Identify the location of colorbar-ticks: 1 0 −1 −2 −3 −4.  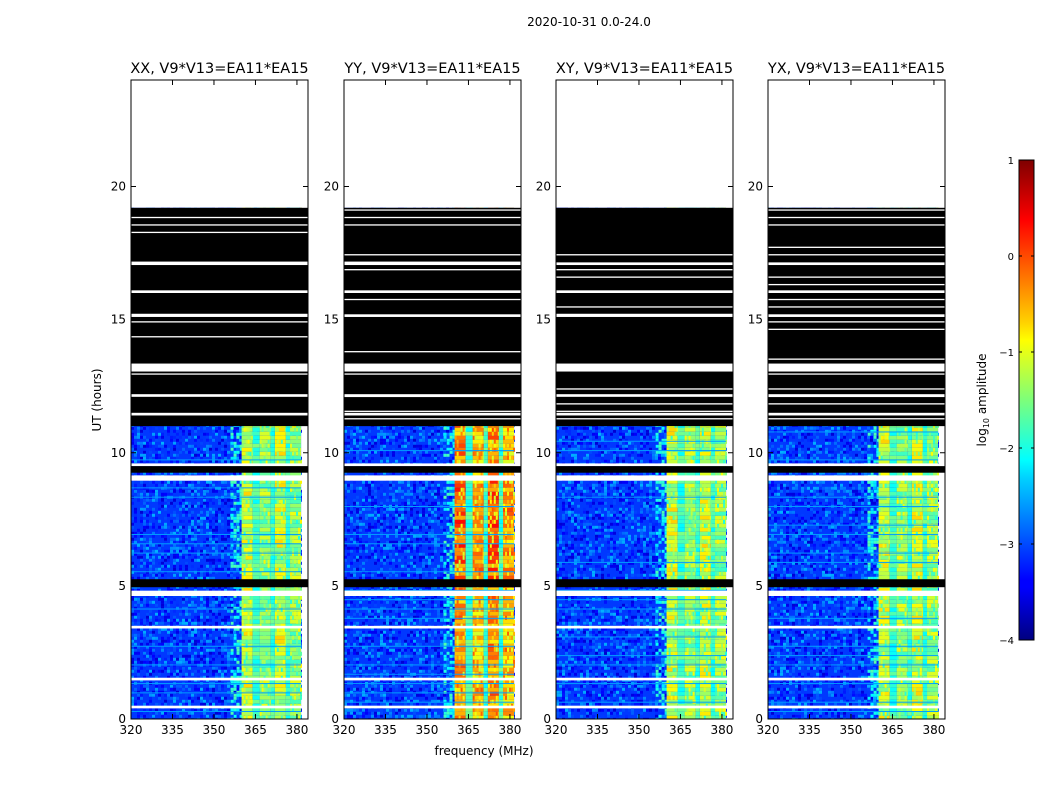
(1016, 401).